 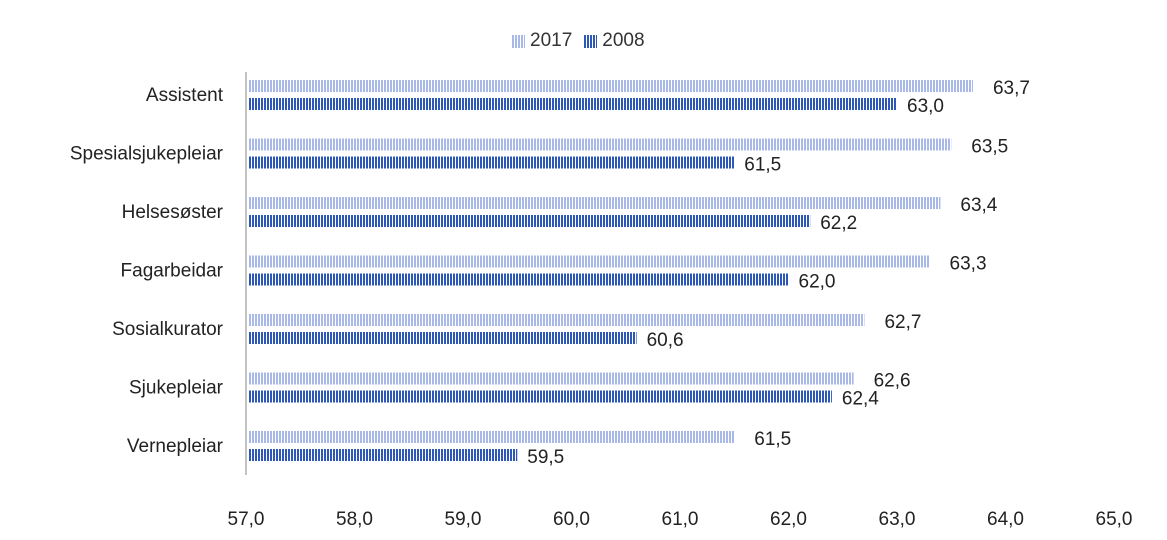 I want to click on category-label: Vernepleiar, so click(x=175, y=446).